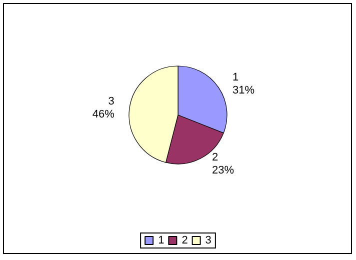 This screenshot has width=356, height=260. I want to click on legend-label: 2, so click(185, 240).